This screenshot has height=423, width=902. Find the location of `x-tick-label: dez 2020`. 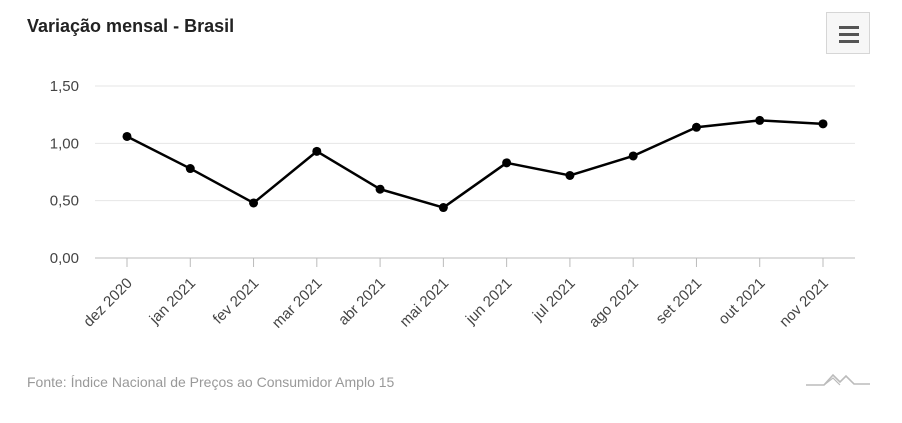

x-tick-label: dez 2020 is located at coordinates (108, 303).